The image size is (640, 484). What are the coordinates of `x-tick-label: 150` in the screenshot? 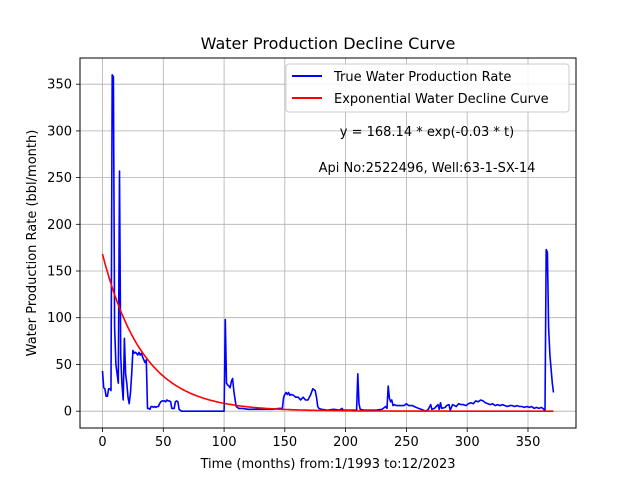 It's located at (284, 442).